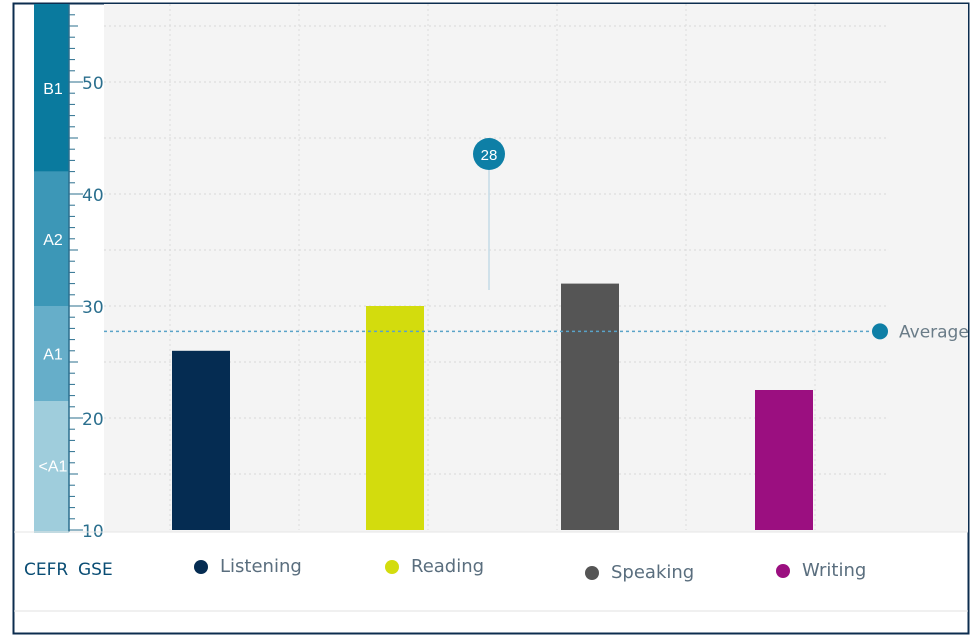  I want to click on bar-speaking, so click(590, 406).